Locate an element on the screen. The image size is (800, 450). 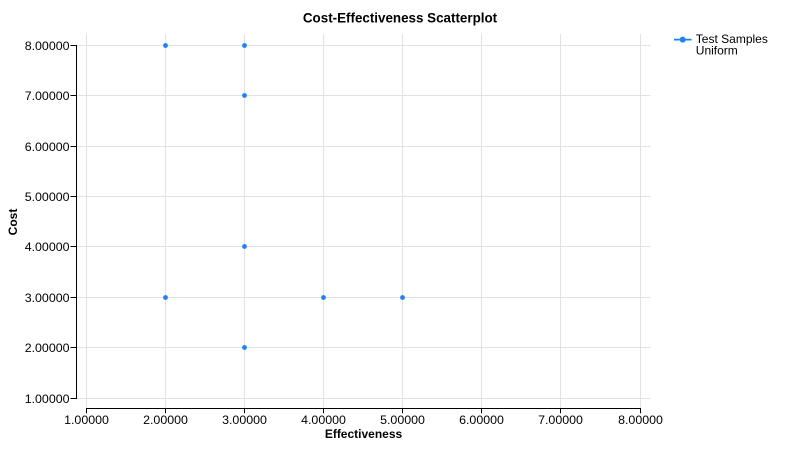
svg-text: Uniform is located at coordinates (717, 51).